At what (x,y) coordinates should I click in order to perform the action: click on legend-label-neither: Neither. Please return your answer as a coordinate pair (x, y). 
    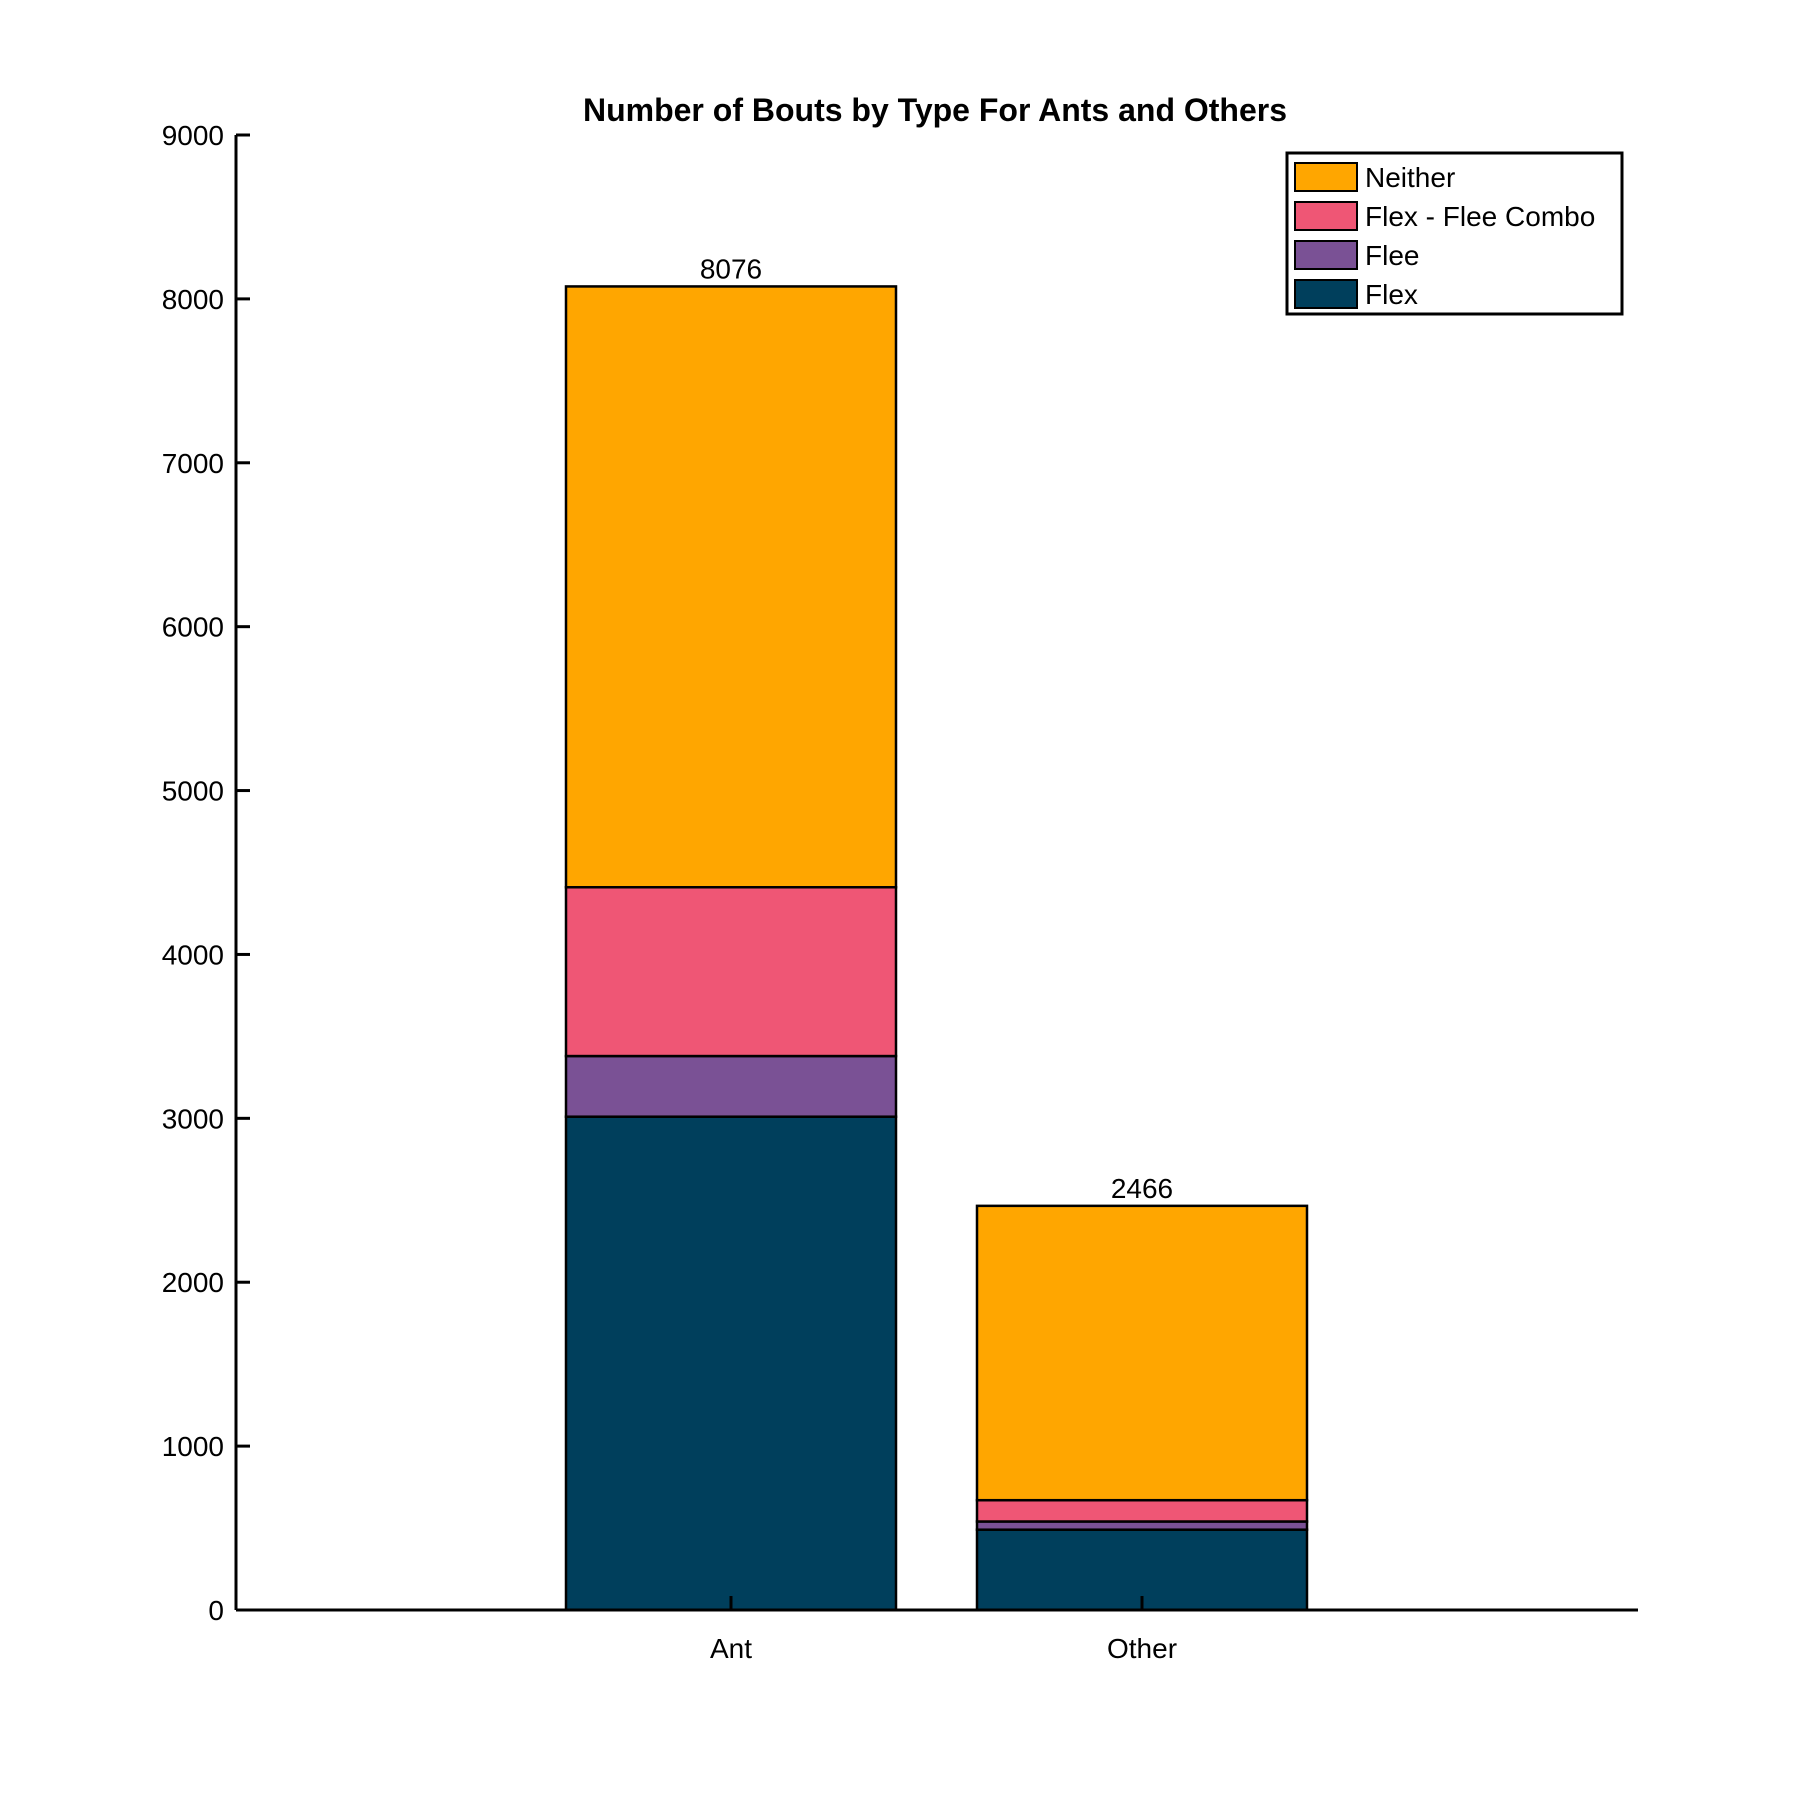
    Looking at the image, I should click on (1410, 177).